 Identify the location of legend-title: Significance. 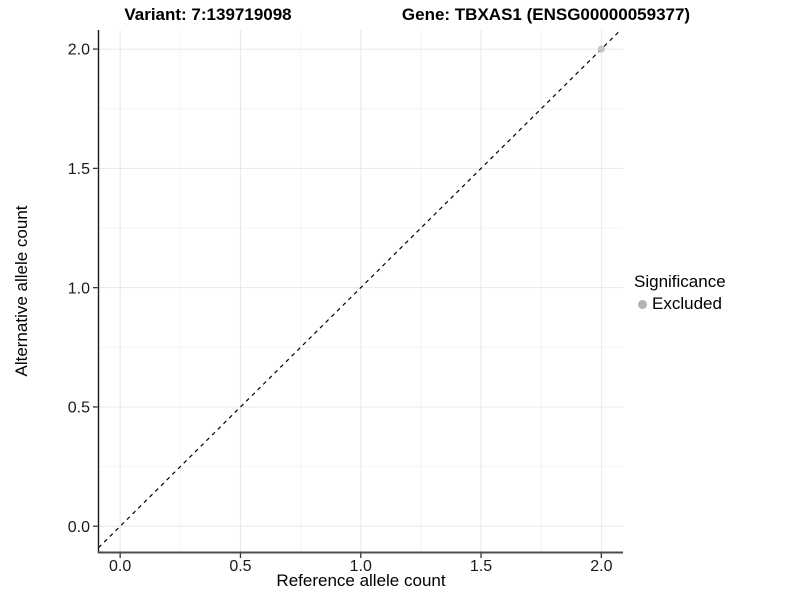
(680, 281).